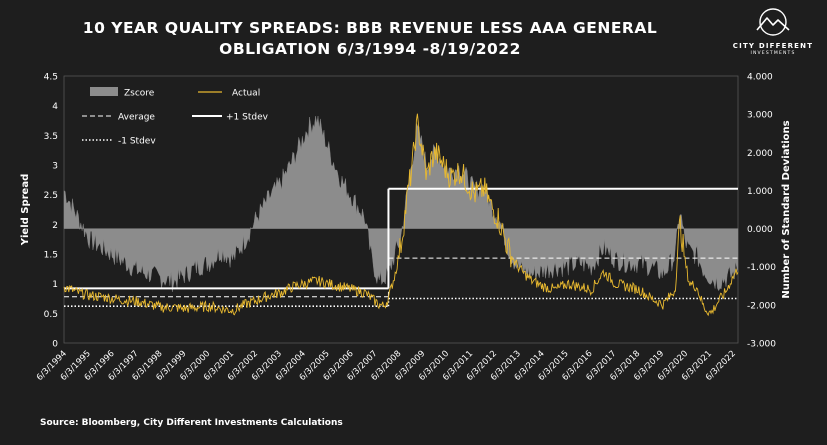 This screenshot has width=827, height=445. I want to click on y2-tick-label: 4.000, so click(760, 78).